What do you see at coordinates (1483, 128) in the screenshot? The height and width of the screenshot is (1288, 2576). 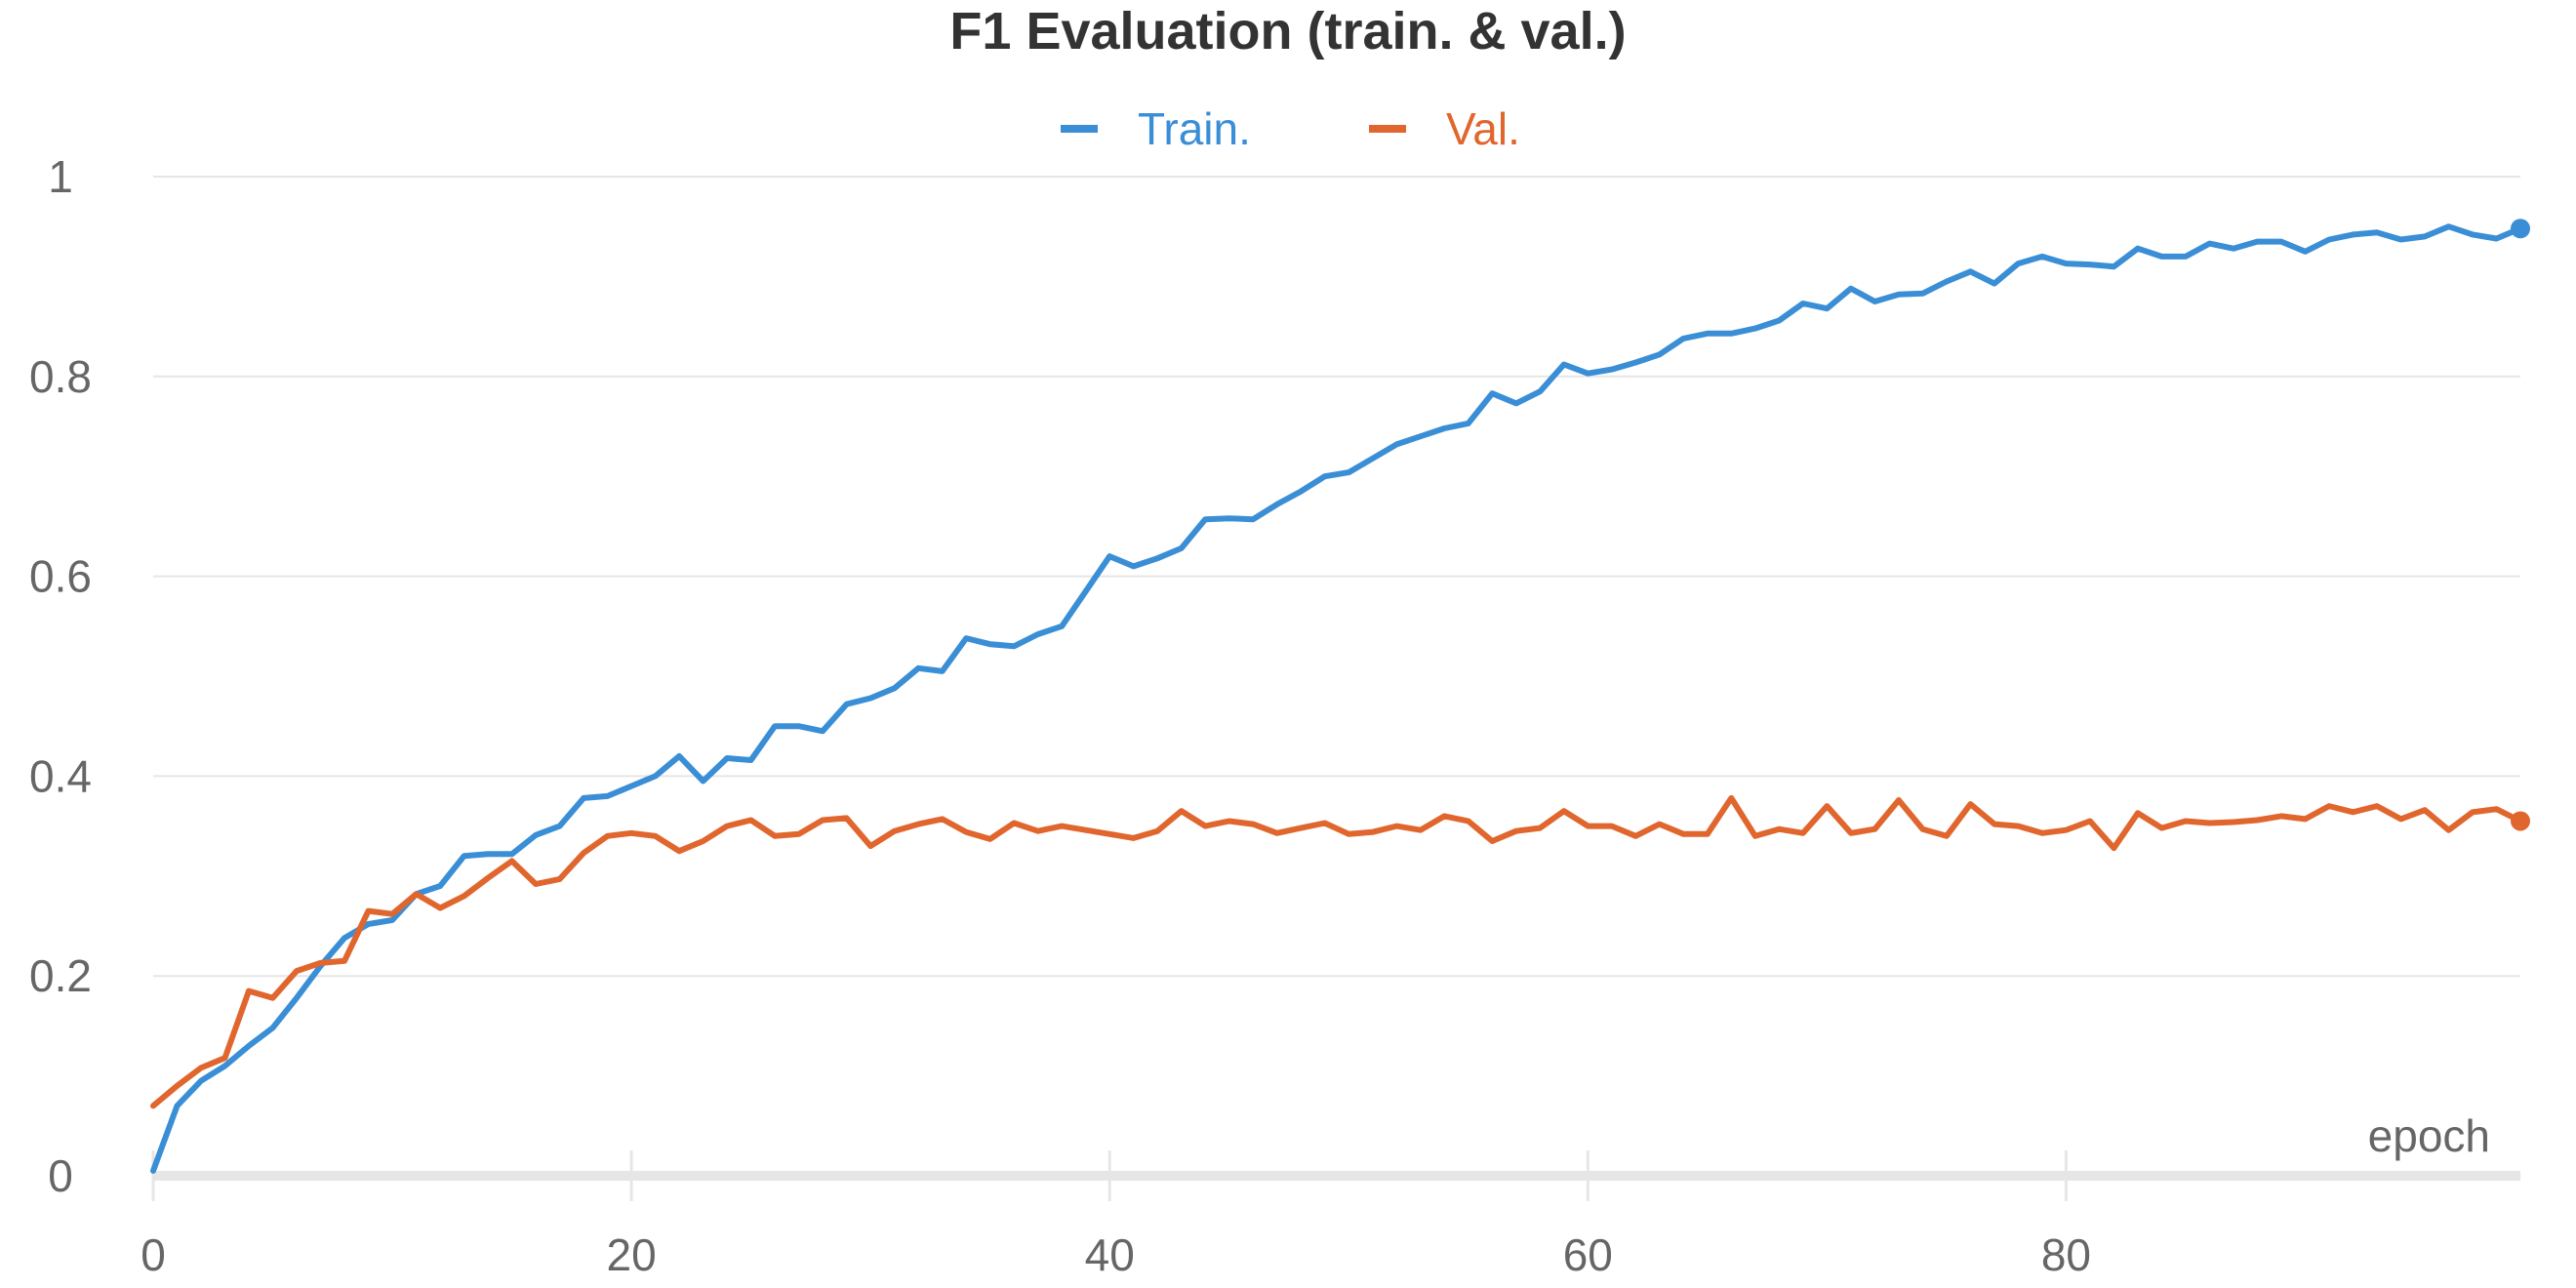 I see `legend-label: Val.` at bounding box center [1483, 128].